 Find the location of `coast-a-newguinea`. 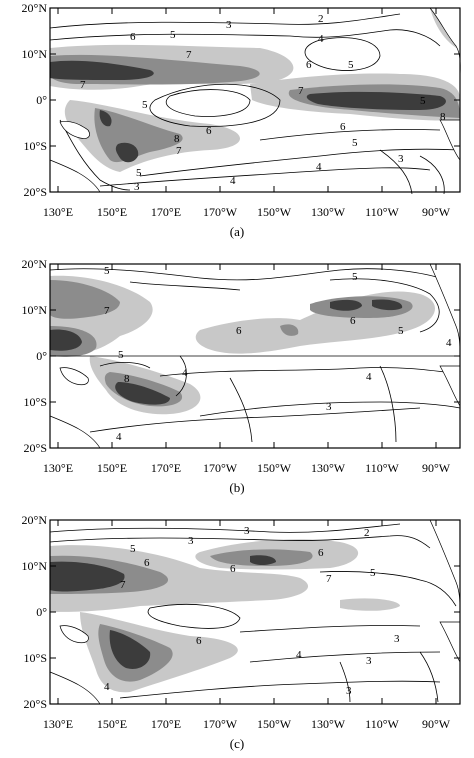

coast-a-newguinea is located at coordinates (74, 130).